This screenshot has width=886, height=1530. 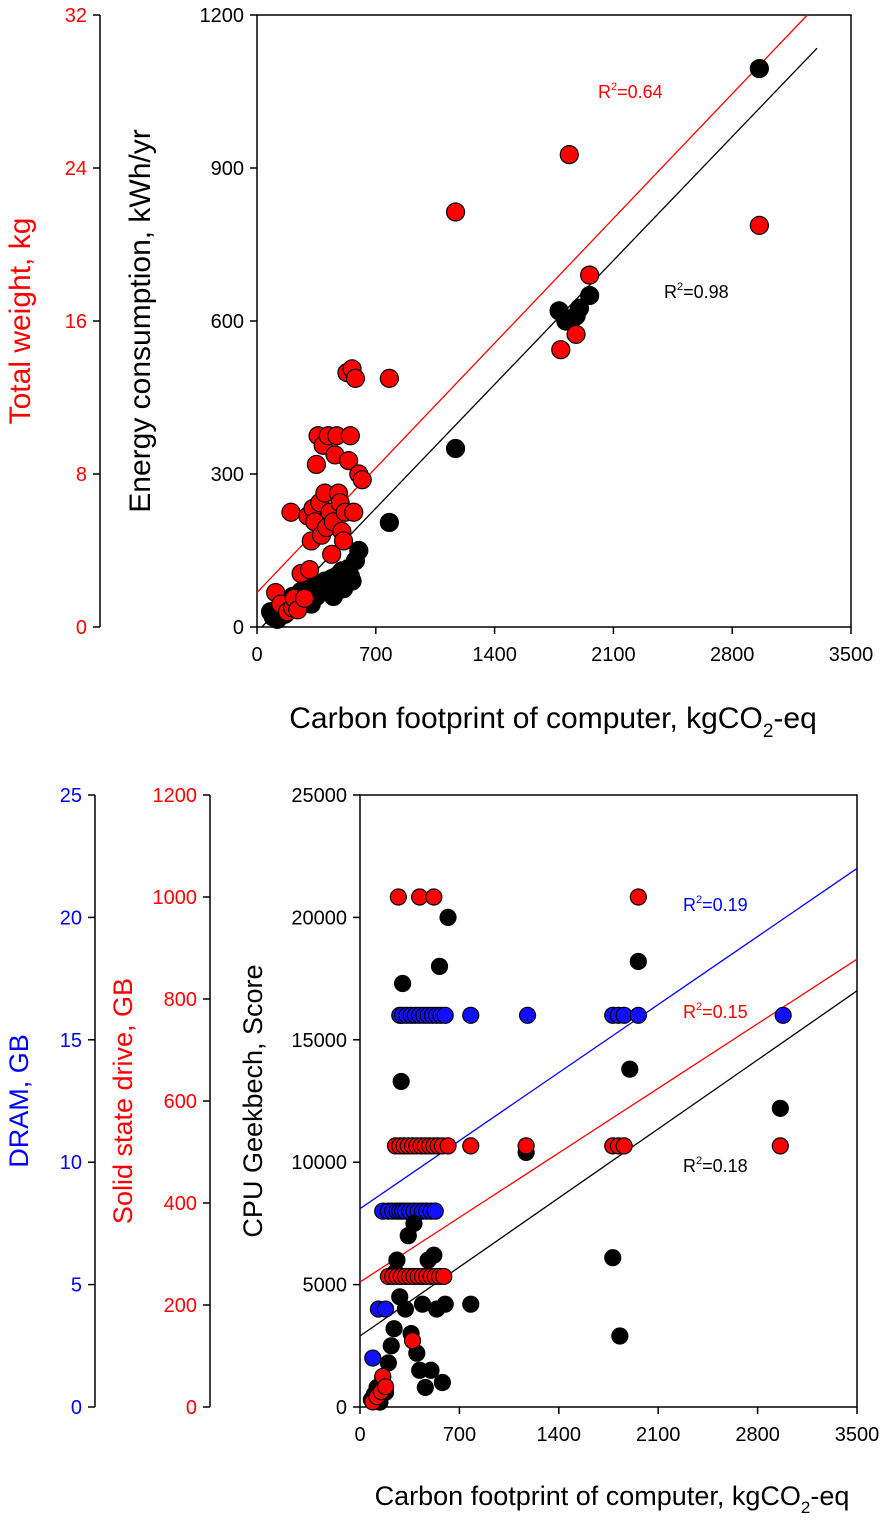 I want to click on ssd-label-part1: Solid state drive,, so click(x=123, y=1120).